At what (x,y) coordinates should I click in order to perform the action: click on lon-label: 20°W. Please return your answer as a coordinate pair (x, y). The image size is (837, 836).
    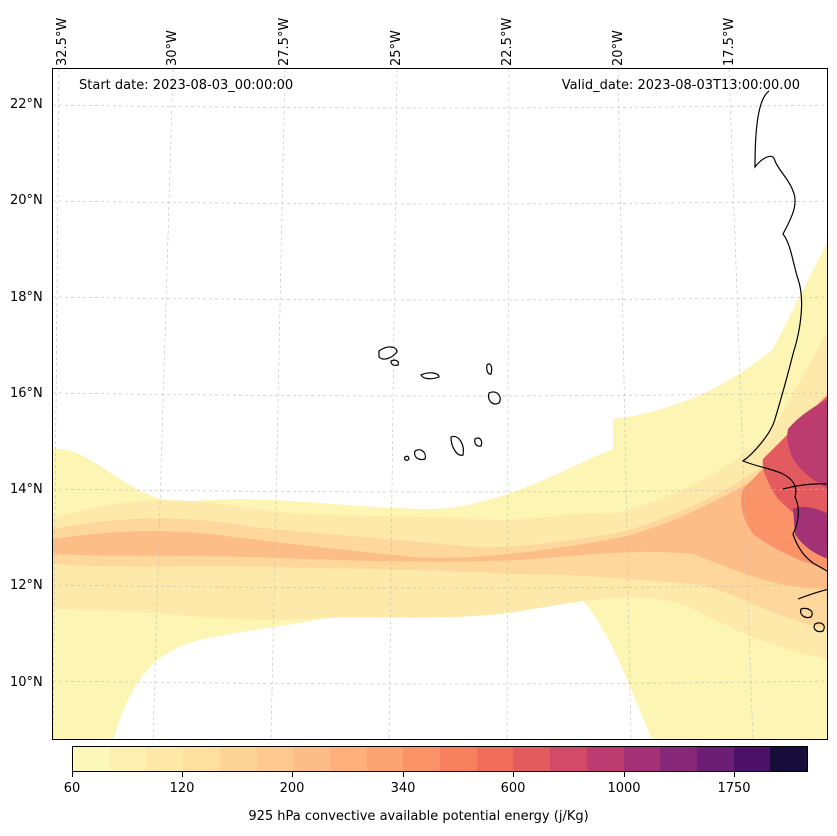
    Looking at the image, I should click on (618, 48).